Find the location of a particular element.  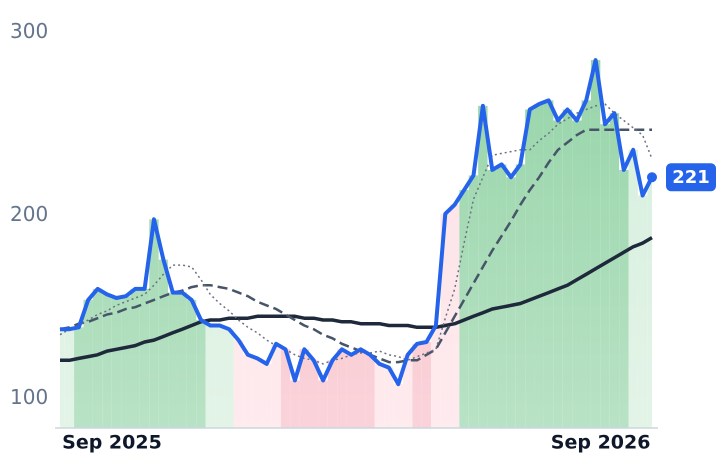

x-tick-label: Sep 2025 is located at coordinates (112, 443).